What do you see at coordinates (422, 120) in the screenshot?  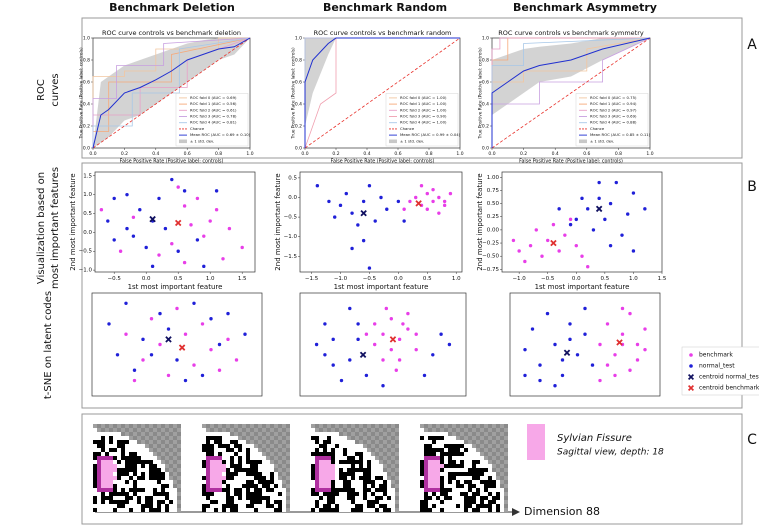 I see `legend-box` at bounding box center [422, 120].